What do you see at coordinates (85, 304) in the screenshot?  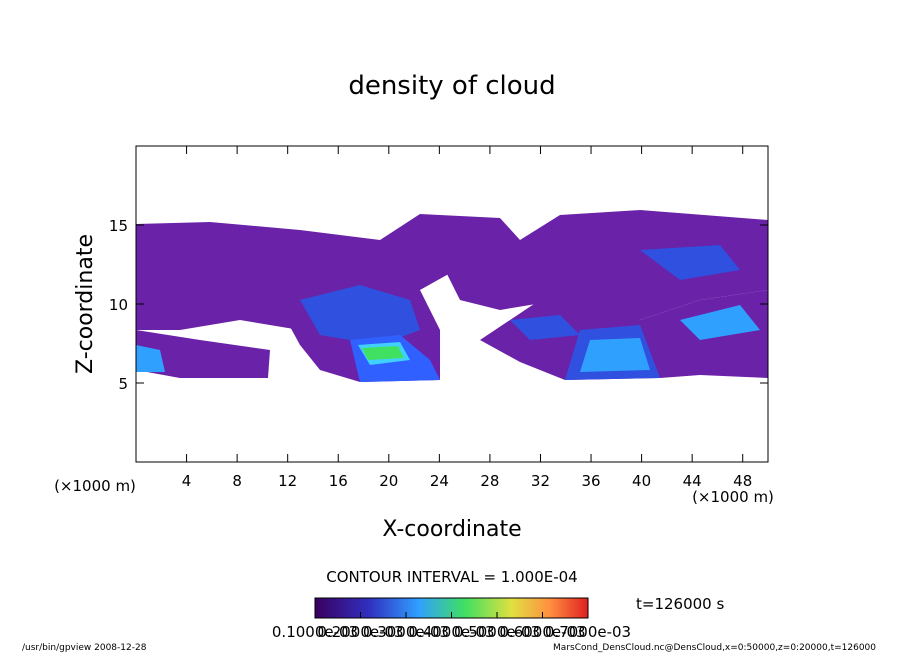 I see `y-axis-title: Z-coordinate` at bounding box center [85, 304].